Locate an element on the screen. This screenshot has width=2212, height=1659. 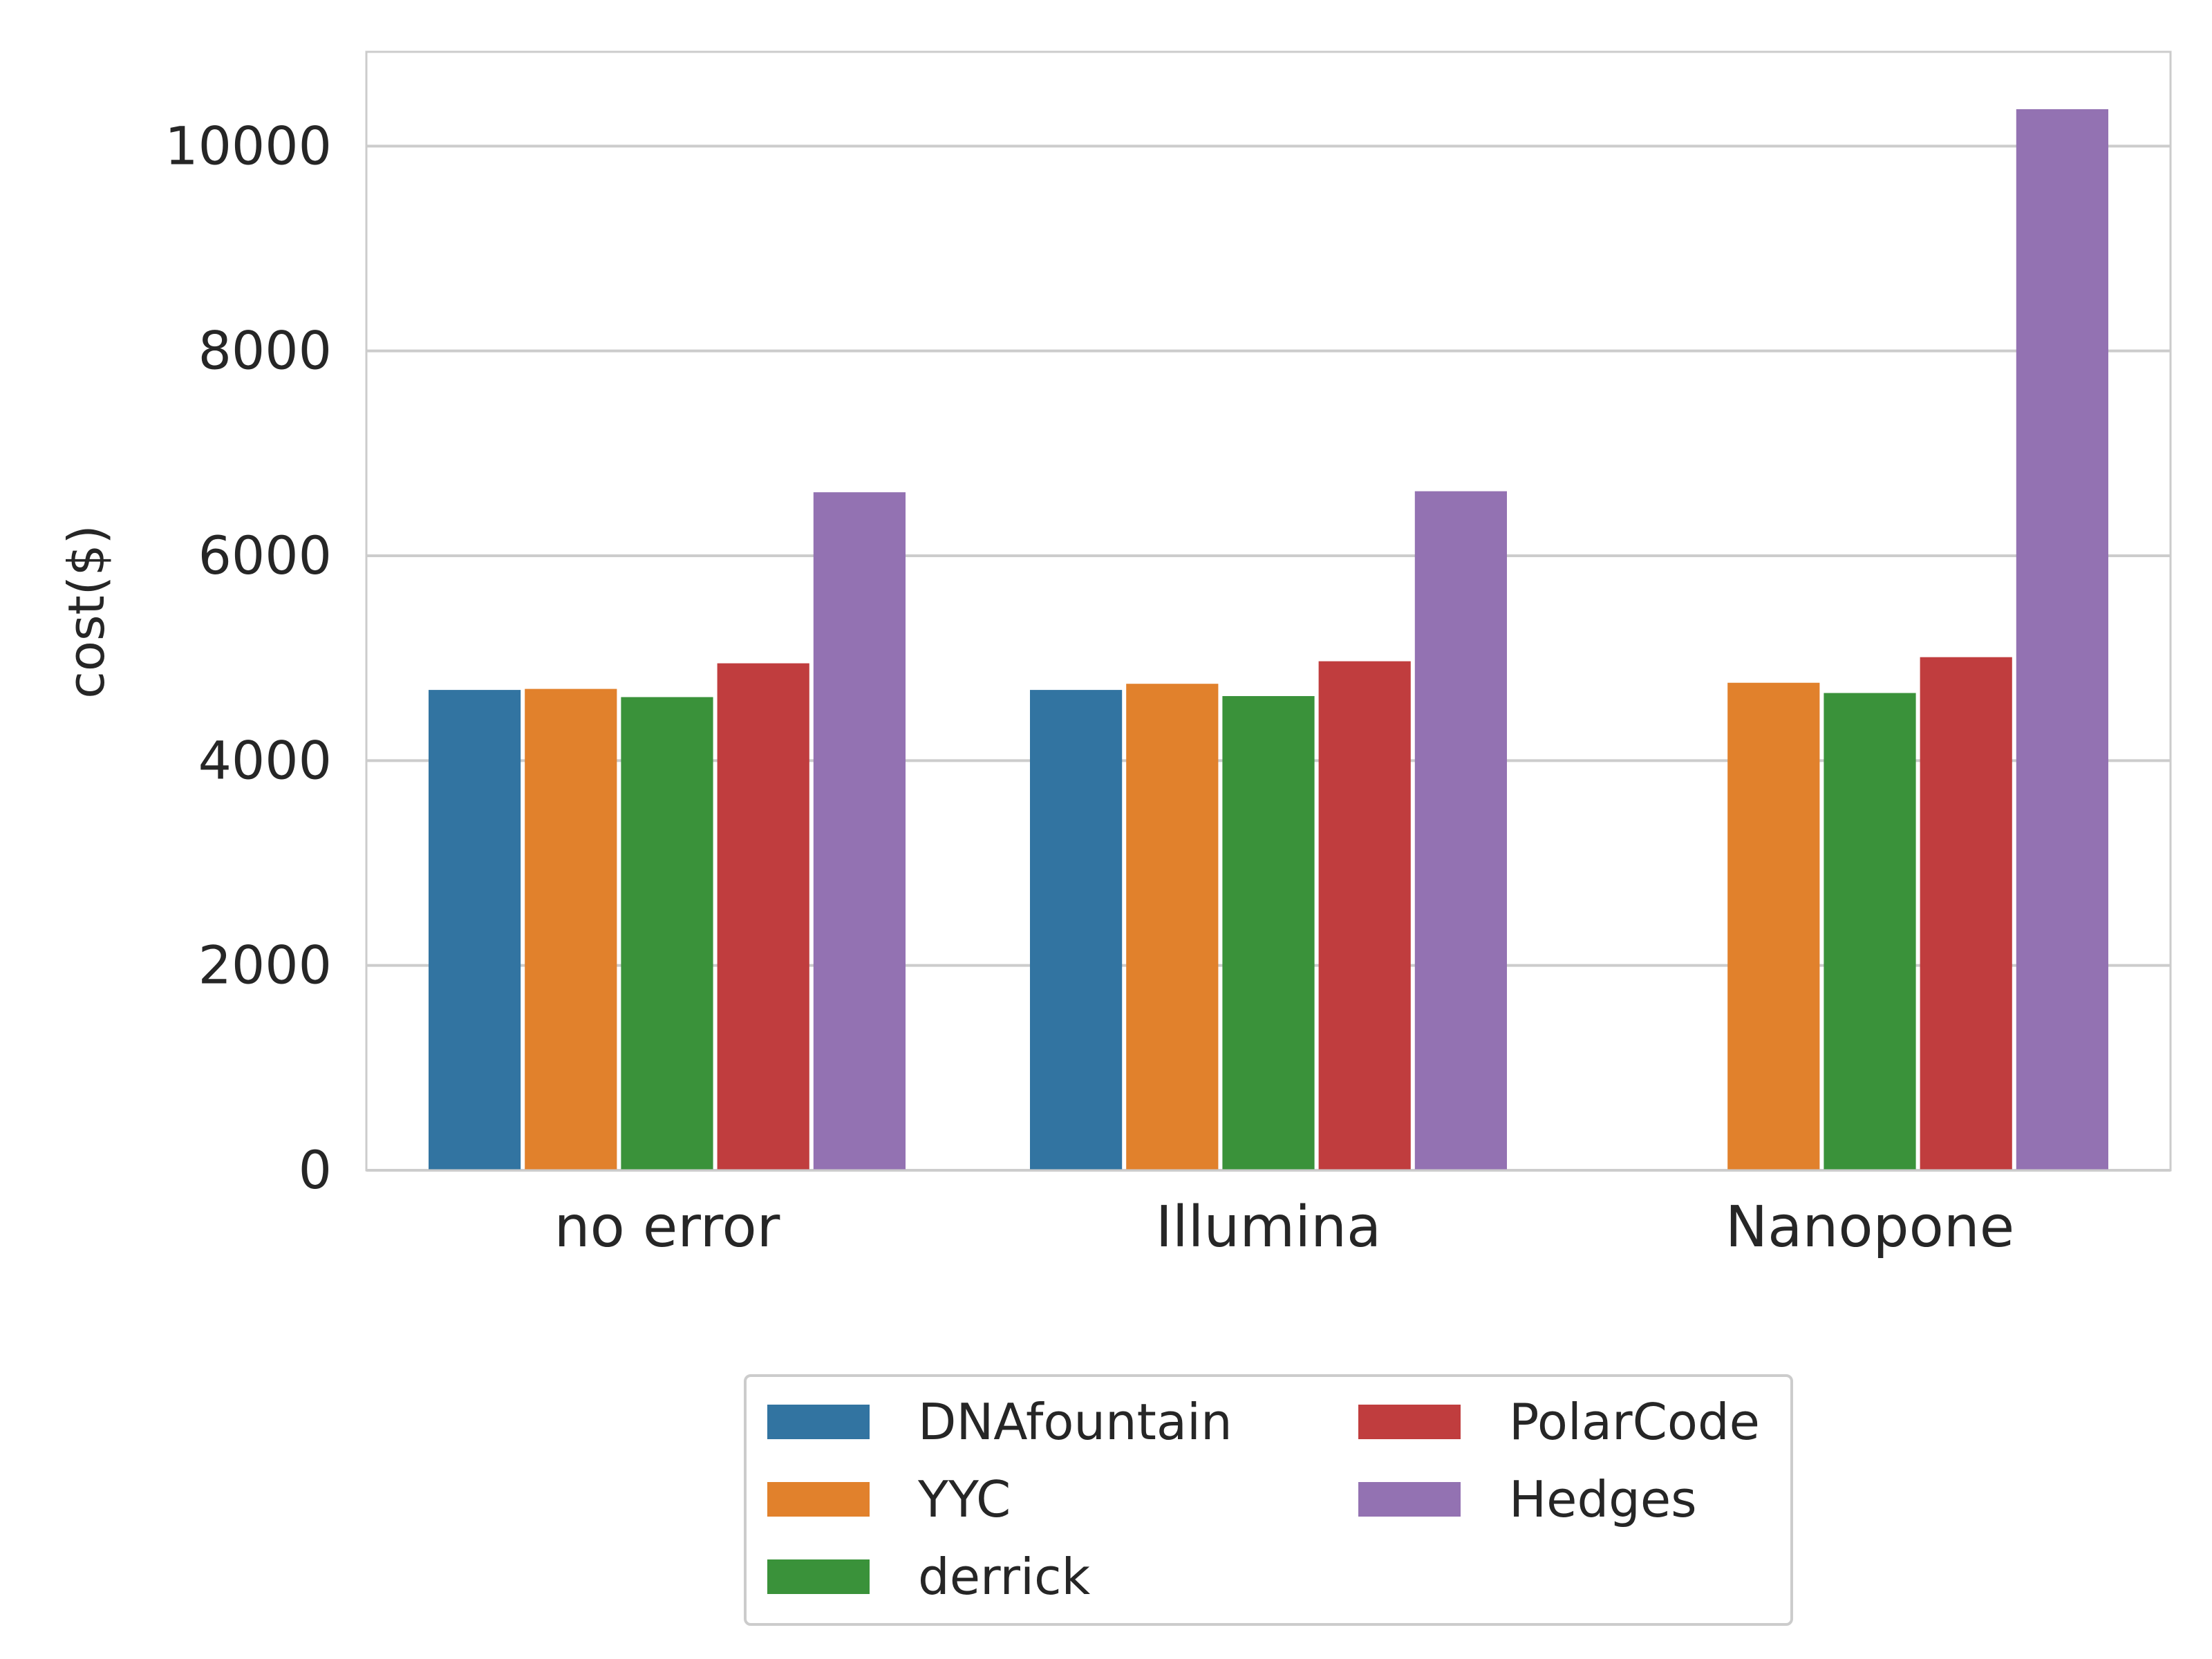
y-tick-label: 10000 is located at coordinates (249, 145).